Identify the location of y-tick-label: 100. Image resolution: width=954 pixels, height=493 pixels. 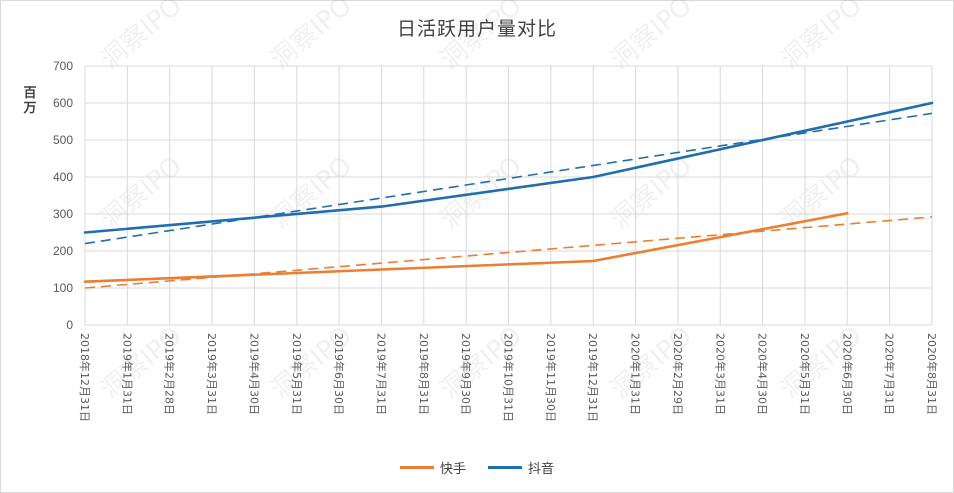
(63, 288).